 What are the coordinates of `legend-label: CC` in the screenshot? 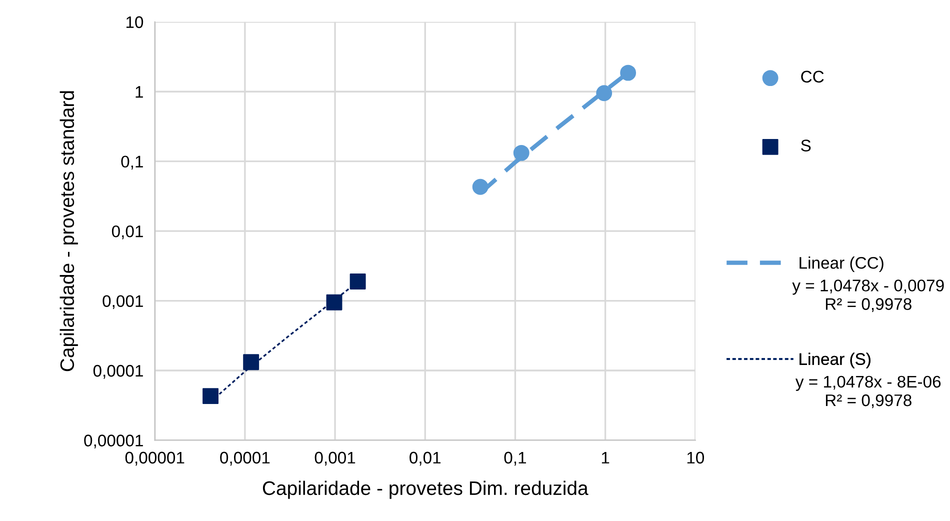 It's located at (812, 76).